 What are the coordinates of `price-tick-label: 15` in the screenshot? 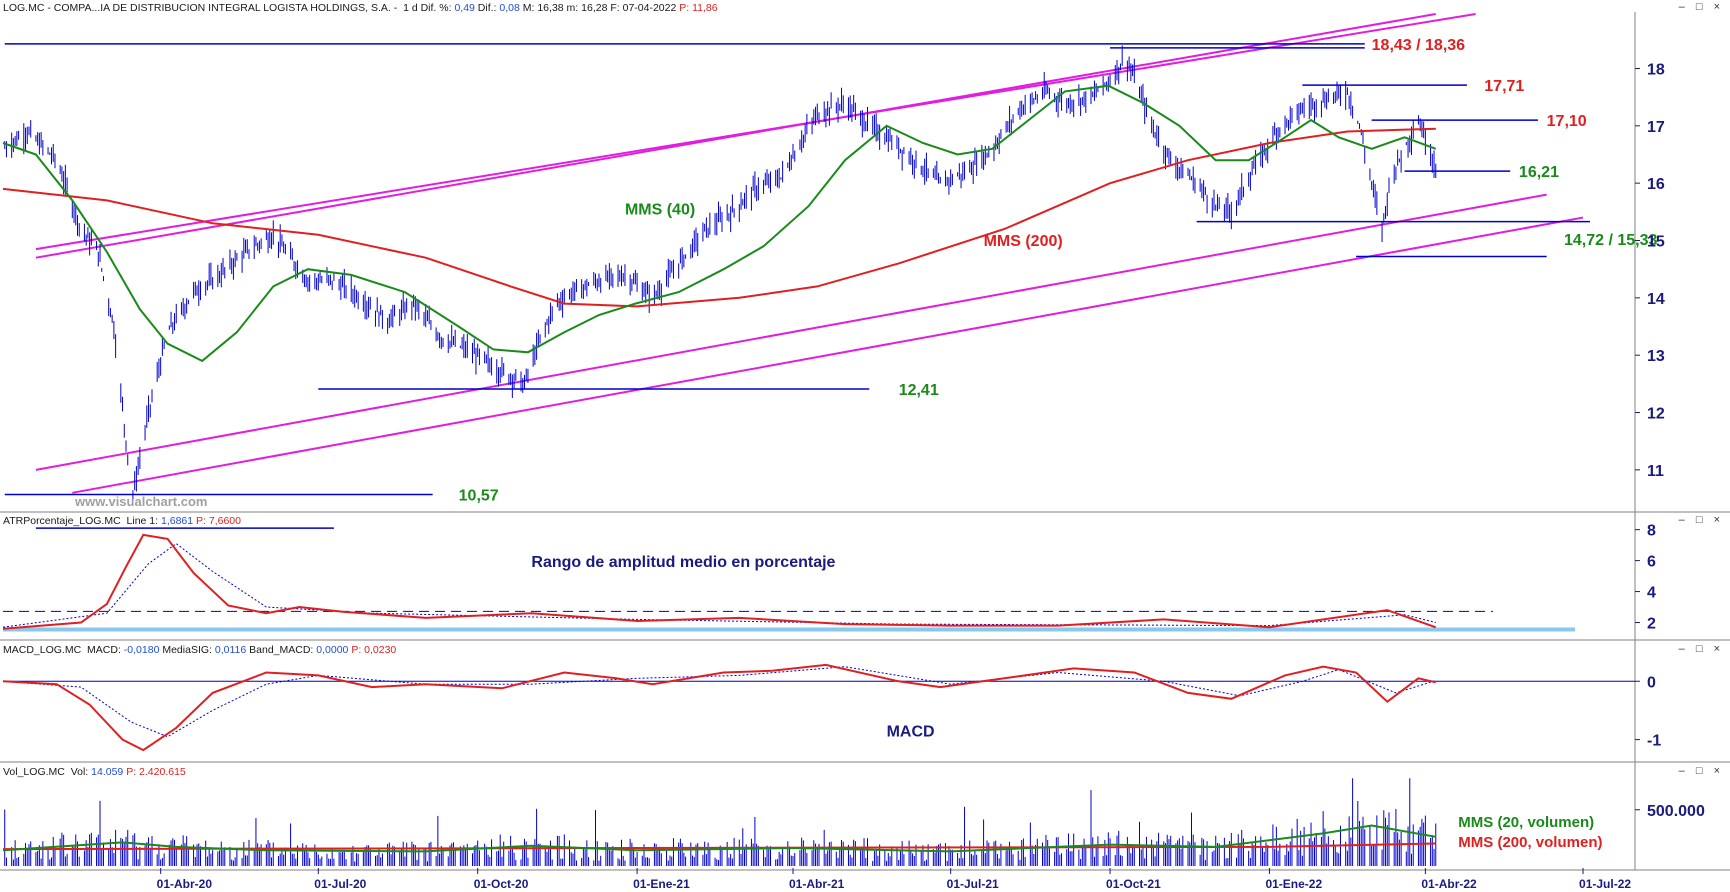 It's located at (1656, 241).